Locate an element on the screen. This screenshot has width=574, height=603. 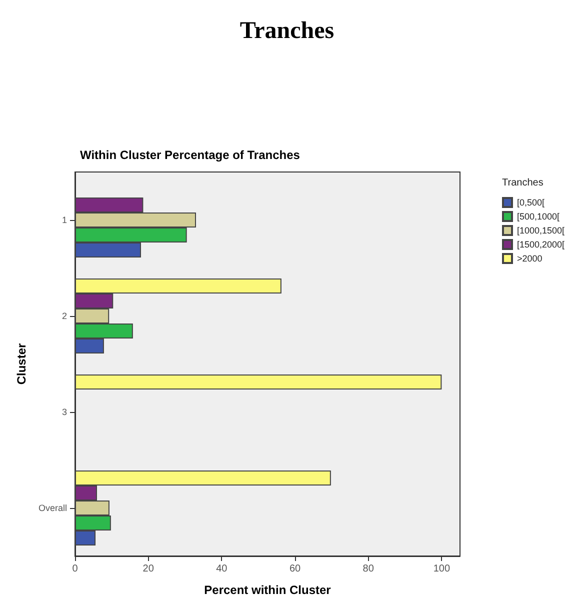
x-tick-label: 40 is located at coordinates (222, 569).